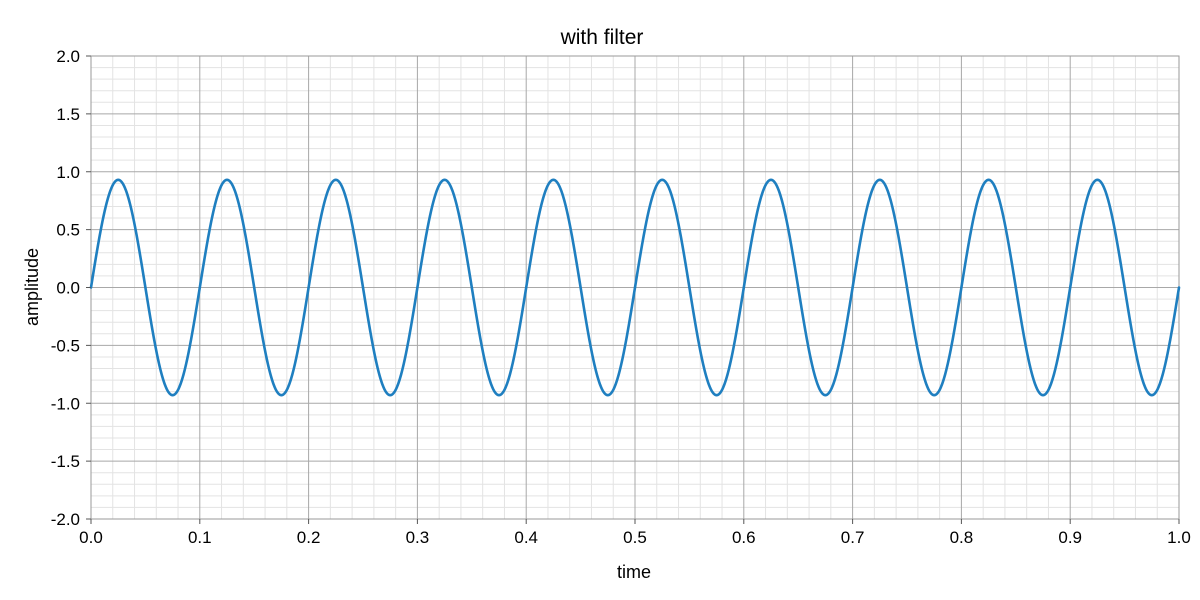 This screenshot has width=1200, height=600. Describe the element at coordinates (91, 537) in the screenshot. I see `x-tick-label: 0.0` at that location.